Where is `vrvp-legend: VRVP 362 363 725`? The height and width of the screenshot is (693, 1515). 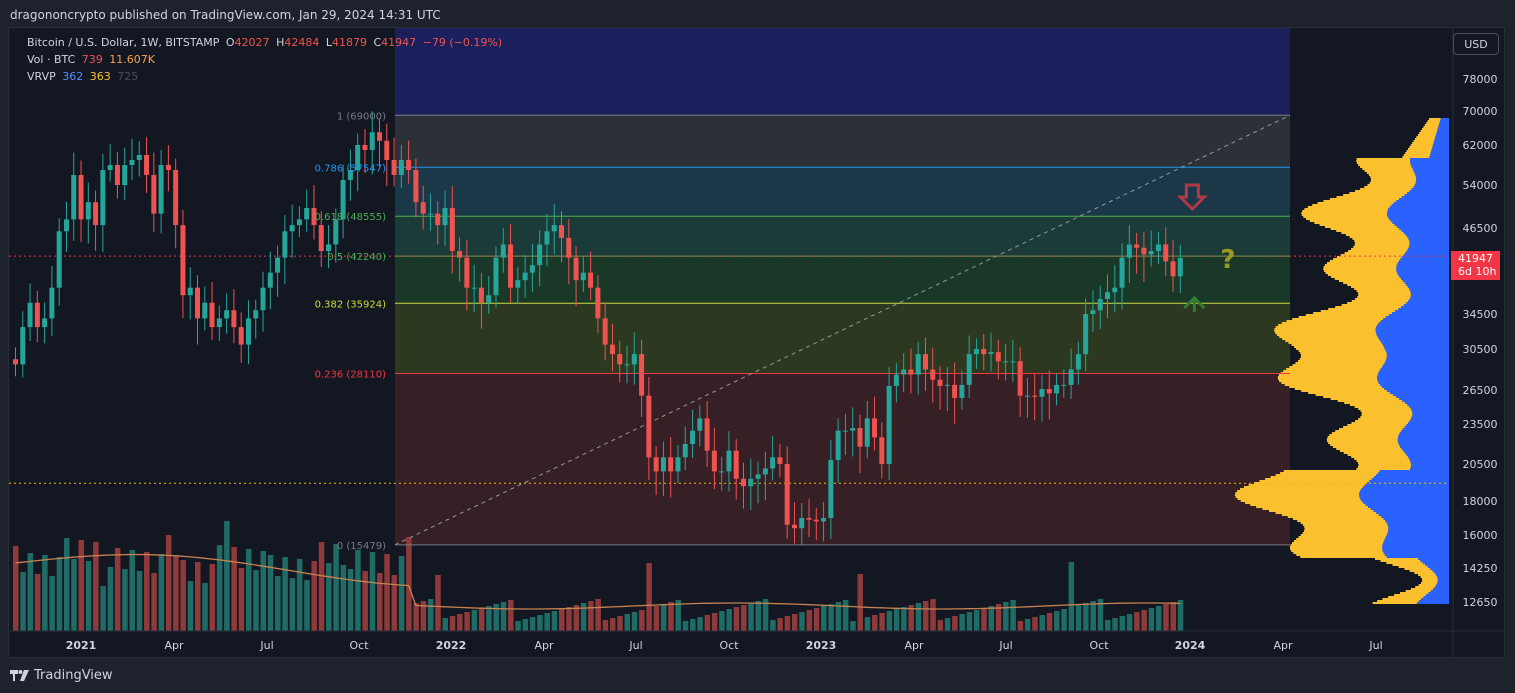 vrvp-legend: VRVP 362 363 725 is located at coordinates (84, 76).